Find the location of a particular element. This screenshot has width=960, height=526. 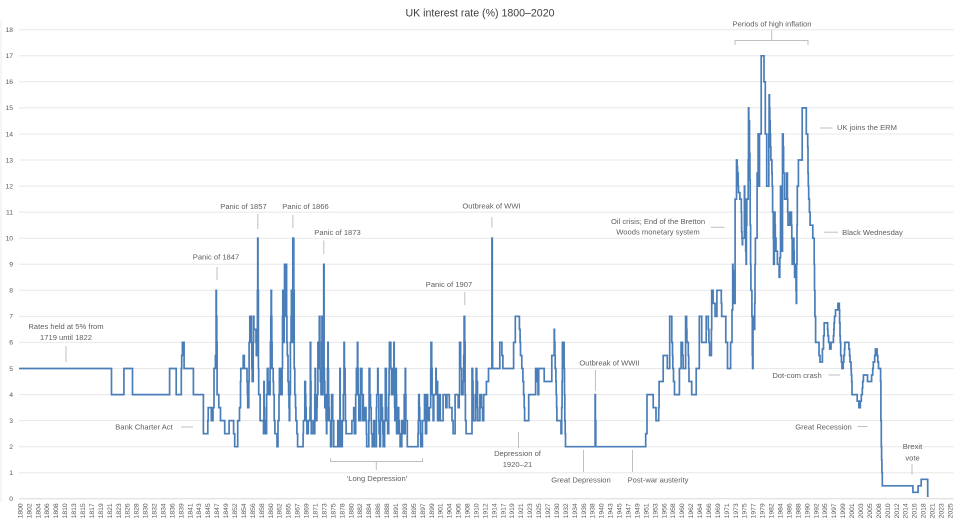

svg-text: 1719 until 1822 is located at coordinates (66, 337).